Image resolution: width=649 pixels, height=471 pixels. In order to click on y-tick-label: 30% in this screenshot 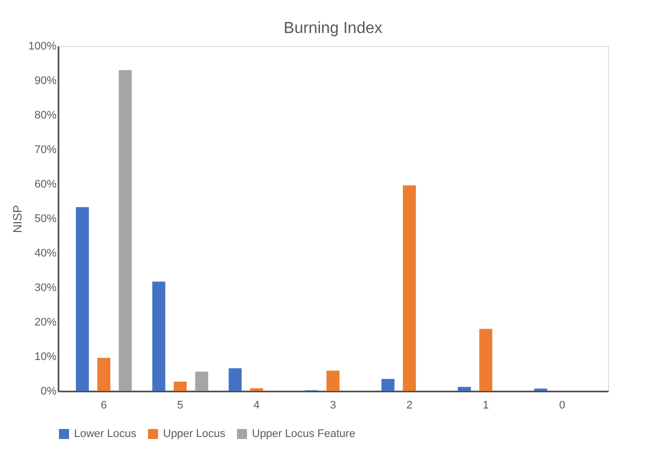, I will do `click(45, 288)`.